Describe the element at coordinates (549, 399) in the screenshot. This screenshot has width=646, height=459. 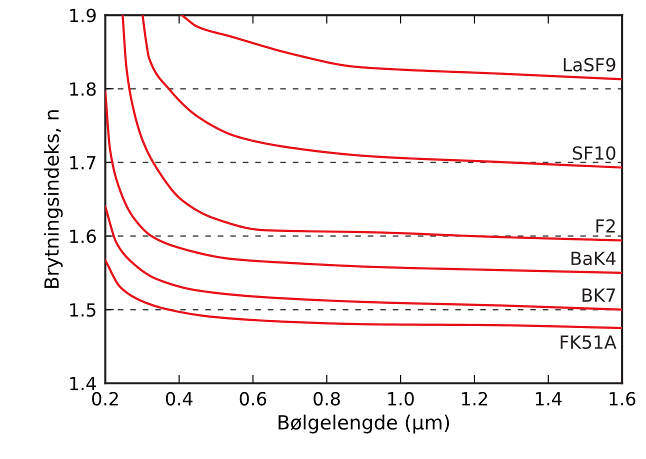
I see `x-tick-label: 1.4` at that location.